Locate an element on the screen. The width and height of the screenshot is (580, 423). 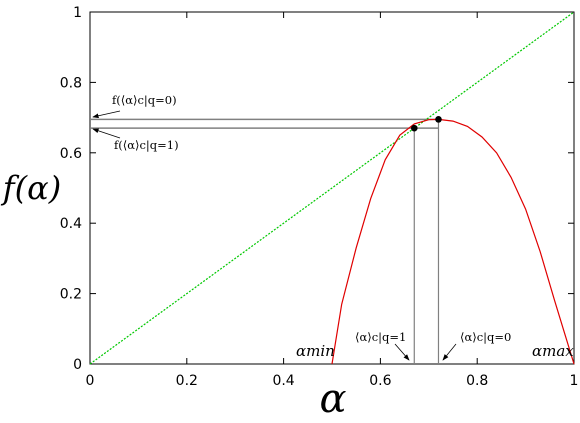
arrow-f-q0 is located at coordinates (106, 114).